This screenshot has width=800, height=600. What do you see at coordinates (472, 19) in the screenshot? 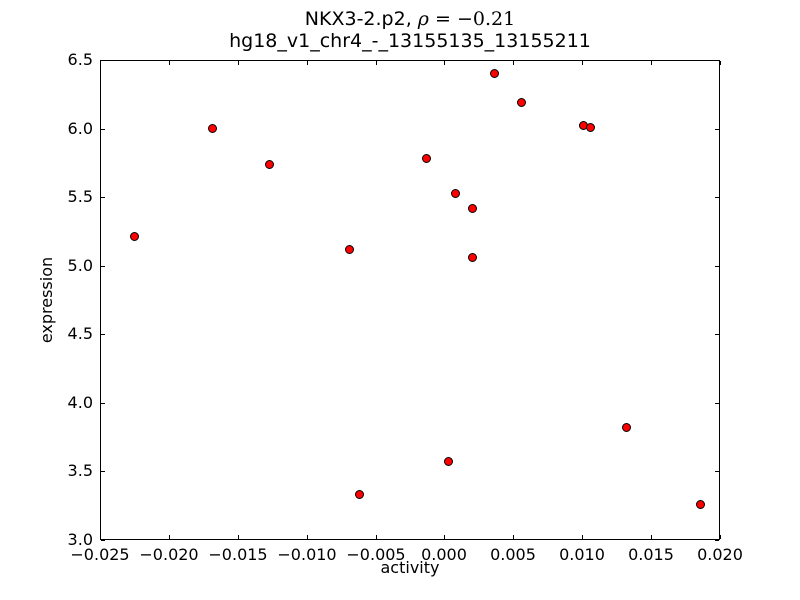
I see `rho-value: = −0.21` at bounding box center [472, 19].